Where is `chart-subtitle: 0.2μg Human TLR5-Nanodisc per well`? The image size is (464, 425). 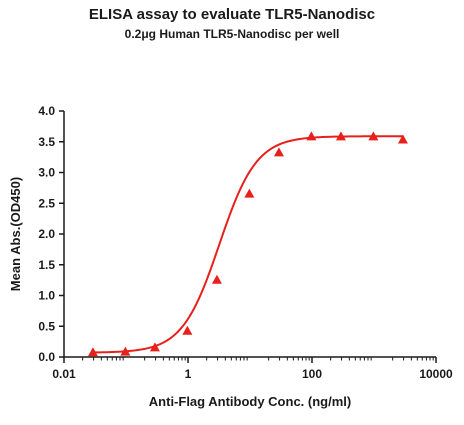 chart-subtitle: 0.2μg Human TLR5-Nanodisc per well is located at coordinates (232, 34).